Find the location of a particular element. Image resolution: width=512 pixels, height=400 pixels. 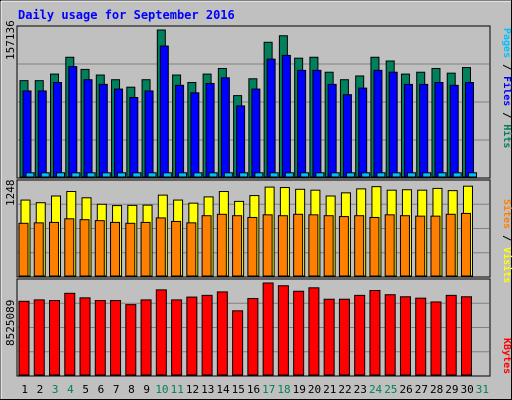

panel3-ymax-label: 8525089 is located at coordinates (10, 323).